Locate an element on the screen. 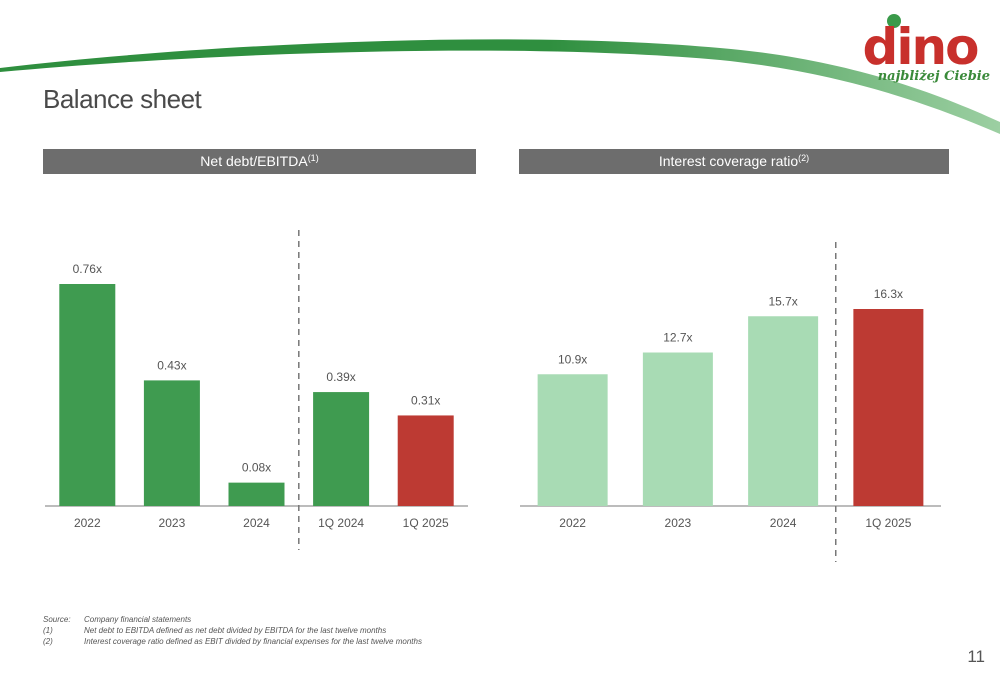 This screenshot has height=685, width=1000. header-swoosh is located at coordinates (500, 86).